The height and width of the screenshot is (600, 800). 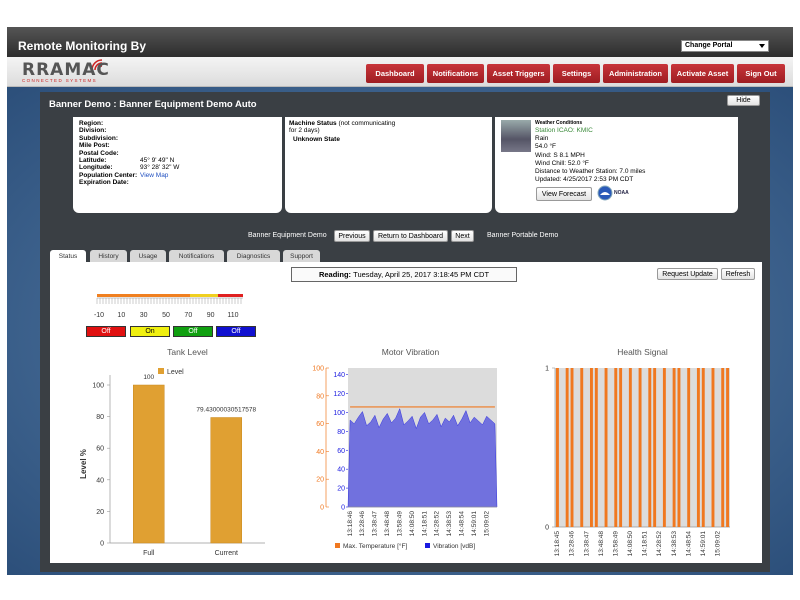 What do you see at coordinates (635, 73) in the screenshot?
I see `nav-button: Administration` at bounding box center [635, 73].